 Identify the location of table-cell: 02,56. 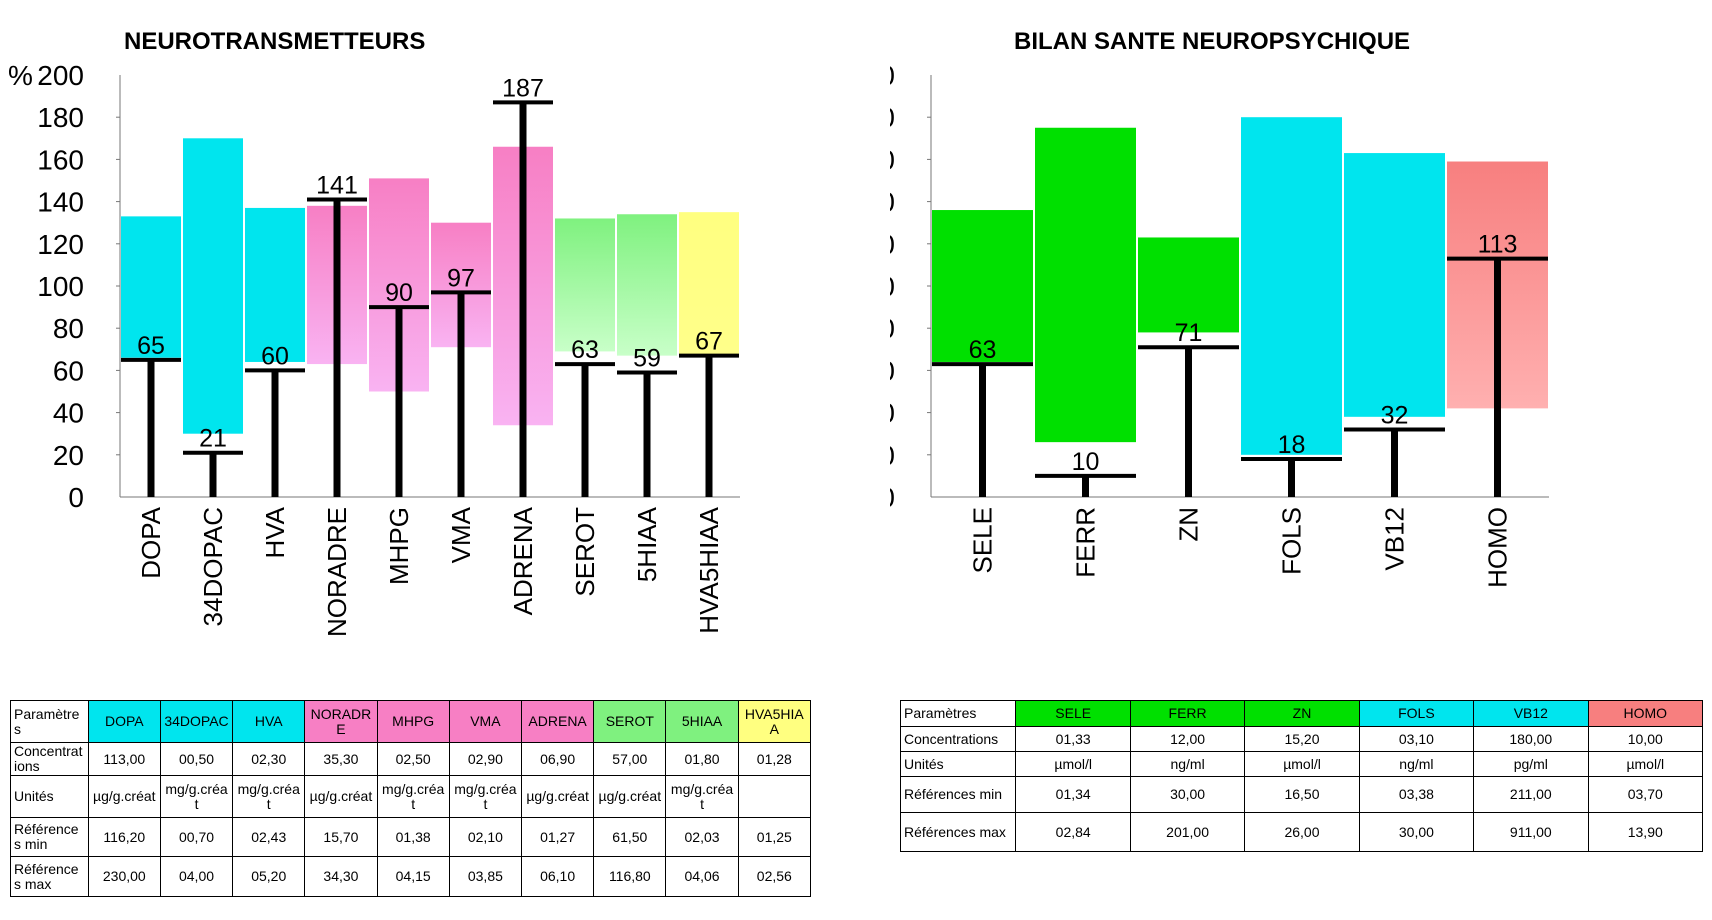
(774, 876).